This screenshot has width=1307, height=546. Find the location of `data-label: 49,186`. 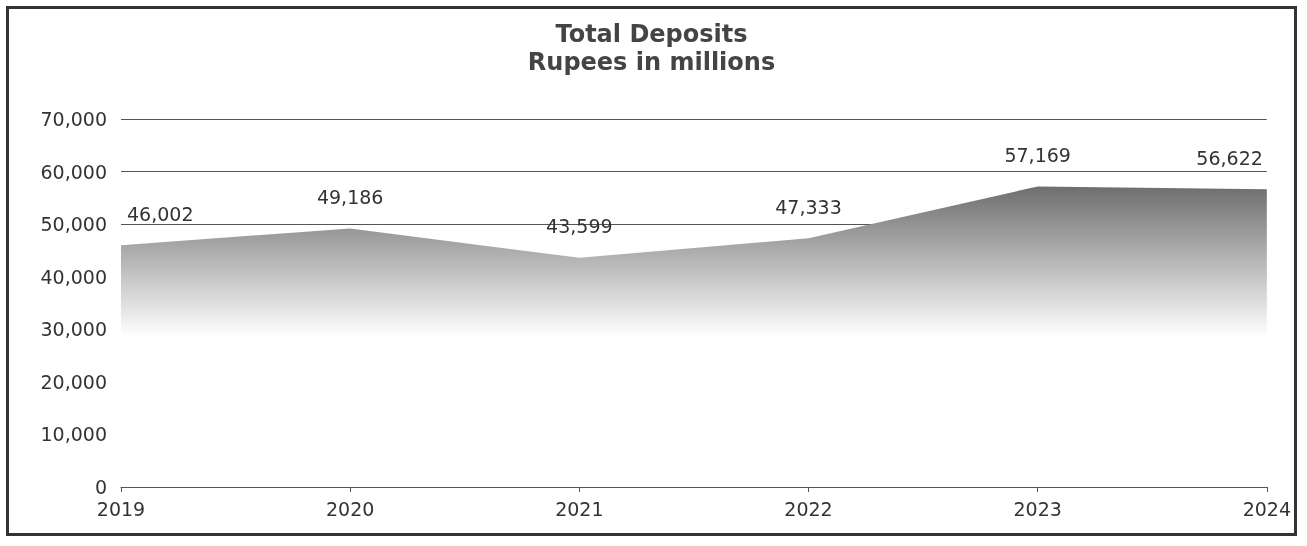

data-label: 49,186 is located at coordinates (350, 196).